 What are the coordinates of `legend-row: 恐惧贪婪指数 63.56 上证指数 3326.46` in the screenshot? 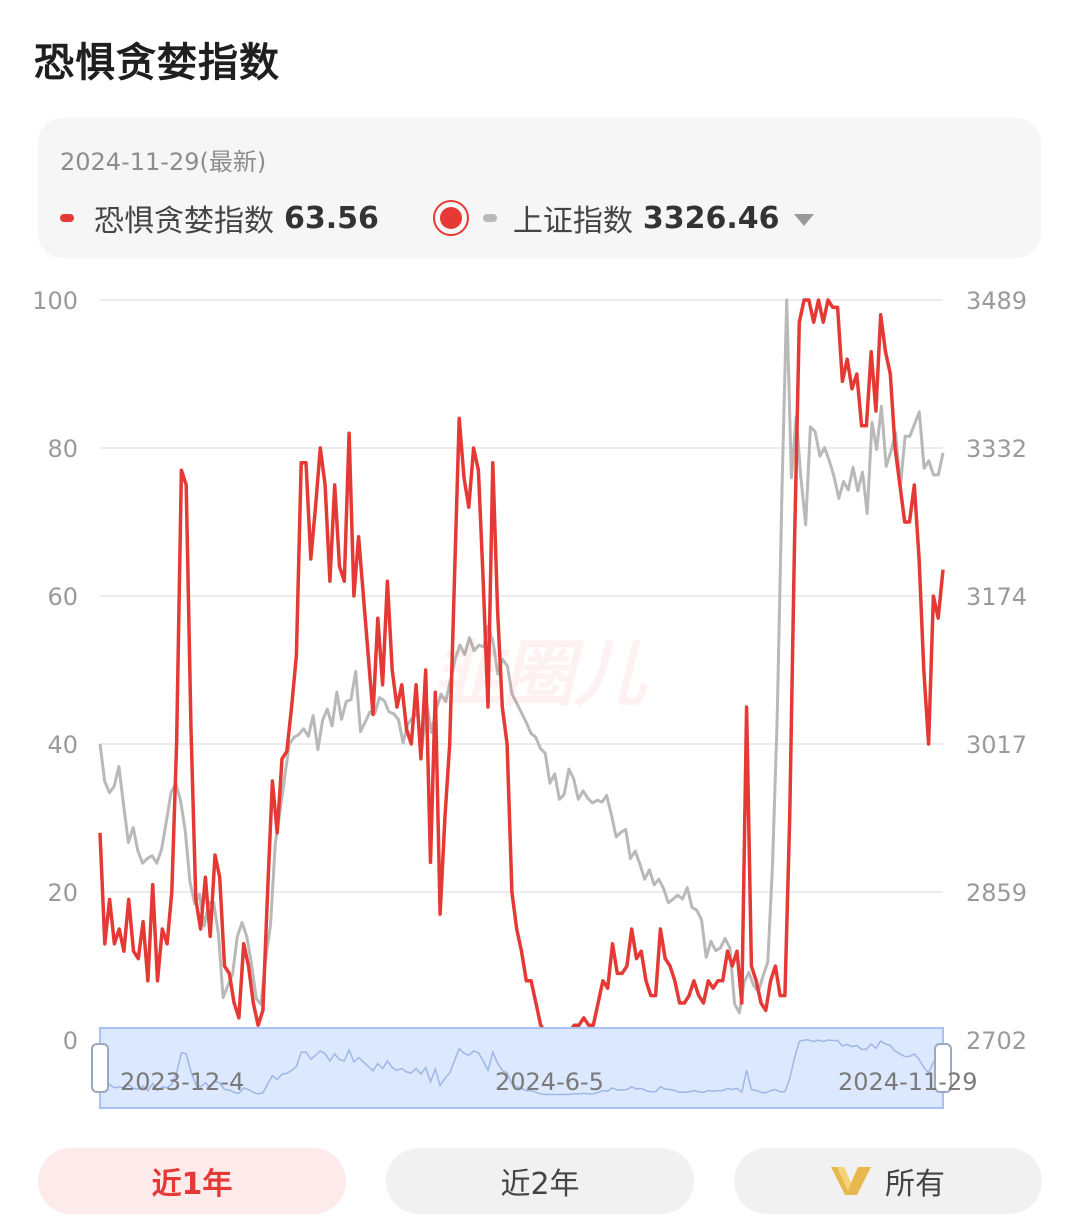 It's located at (437, 218).